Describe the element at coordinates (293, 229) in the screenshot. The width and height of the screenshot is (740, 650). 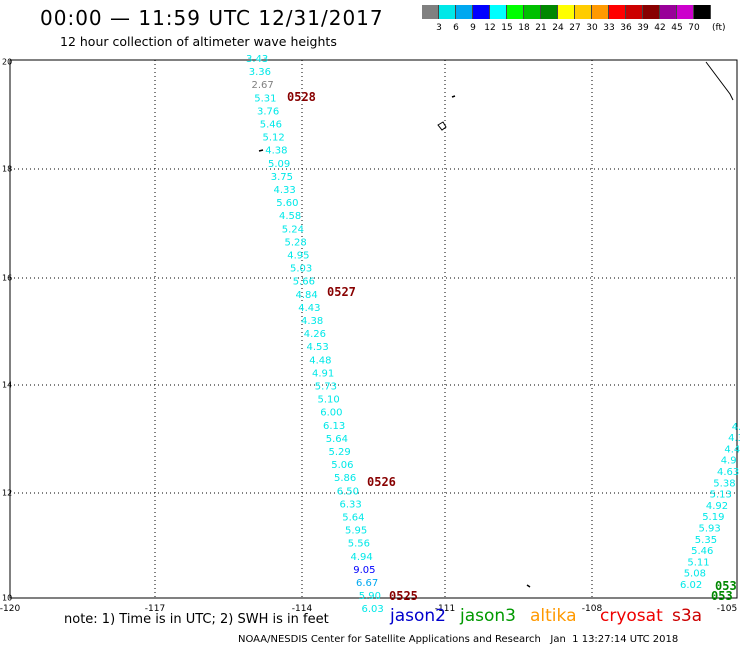
I see `wave-height-label: 5.24` at that location.